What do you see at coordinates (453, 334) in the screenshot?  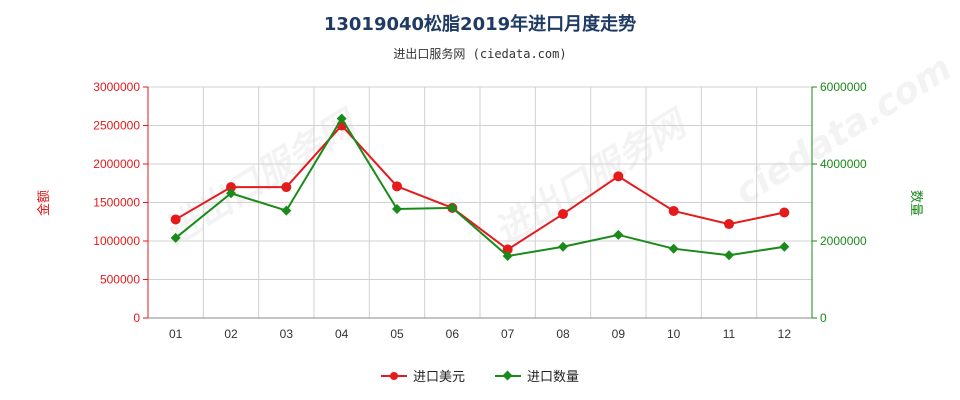 I see `x-tick-label: 06` at bounding box center [453, 334].